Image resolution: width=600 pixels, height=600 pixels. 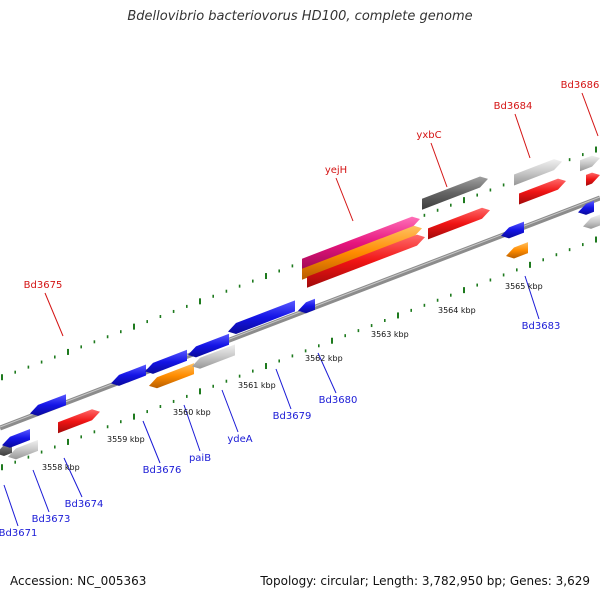 What do you see at coordinates (428, 135) in the screenshot?
I see `gene-label-top: yxbC` at bounding box center [428, 135].